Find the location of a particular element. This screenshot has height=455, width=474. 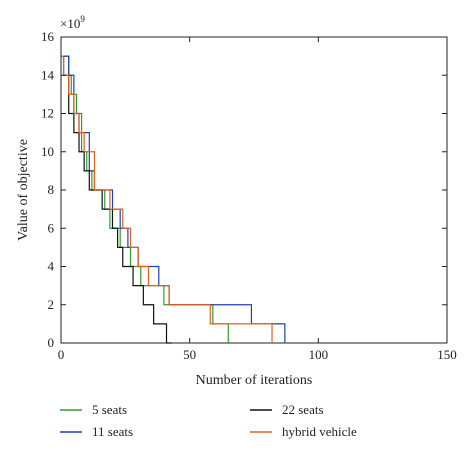

y-tick-label: 2 is located at coordinates (51, 304).